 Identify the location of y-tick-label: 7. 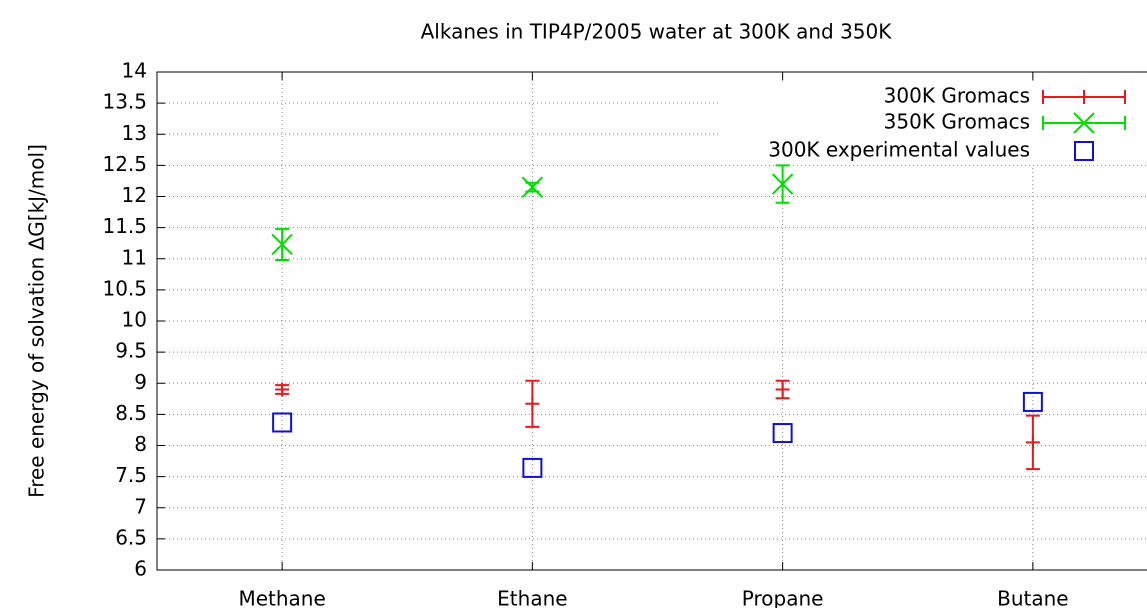
(140, 506).